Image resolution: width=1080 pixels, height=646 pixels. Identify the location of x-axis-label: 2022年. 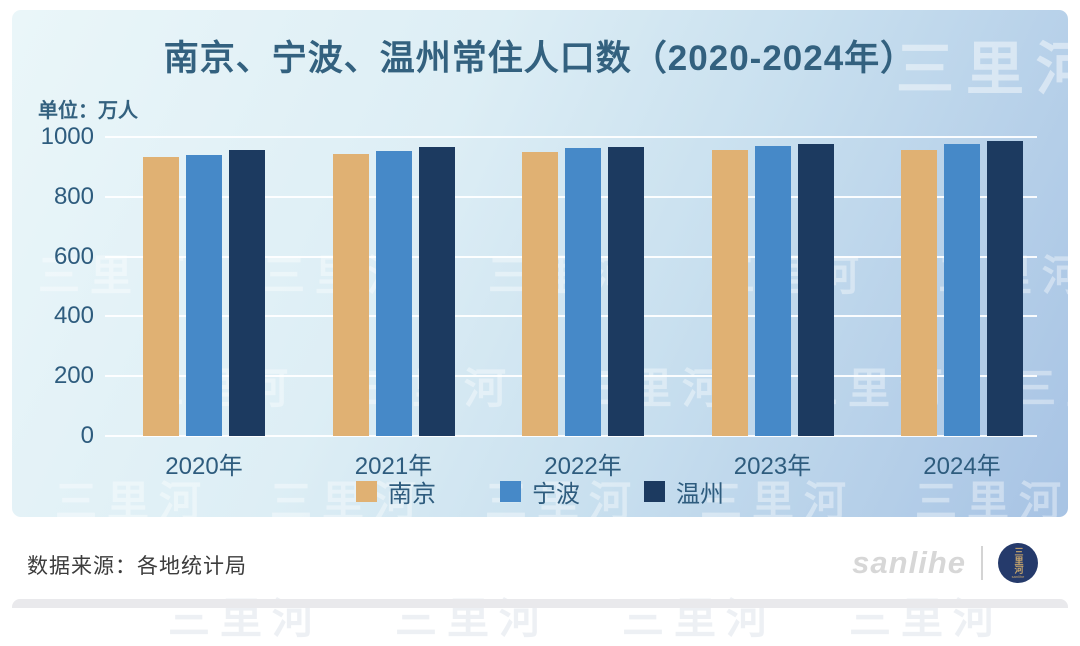
(583, 466).